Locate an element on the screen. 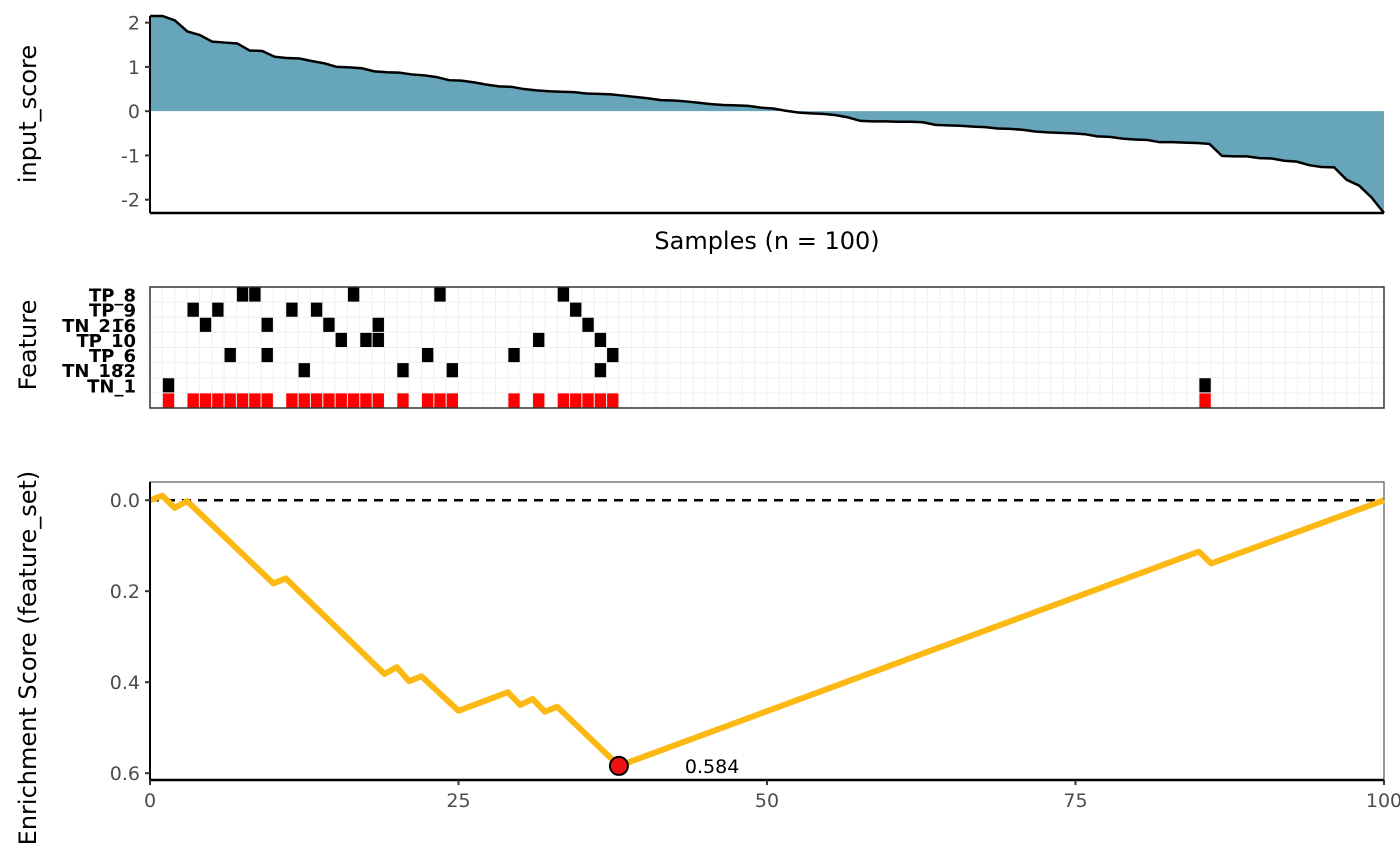  tile-panel-border is located at coordinates (767, 347).